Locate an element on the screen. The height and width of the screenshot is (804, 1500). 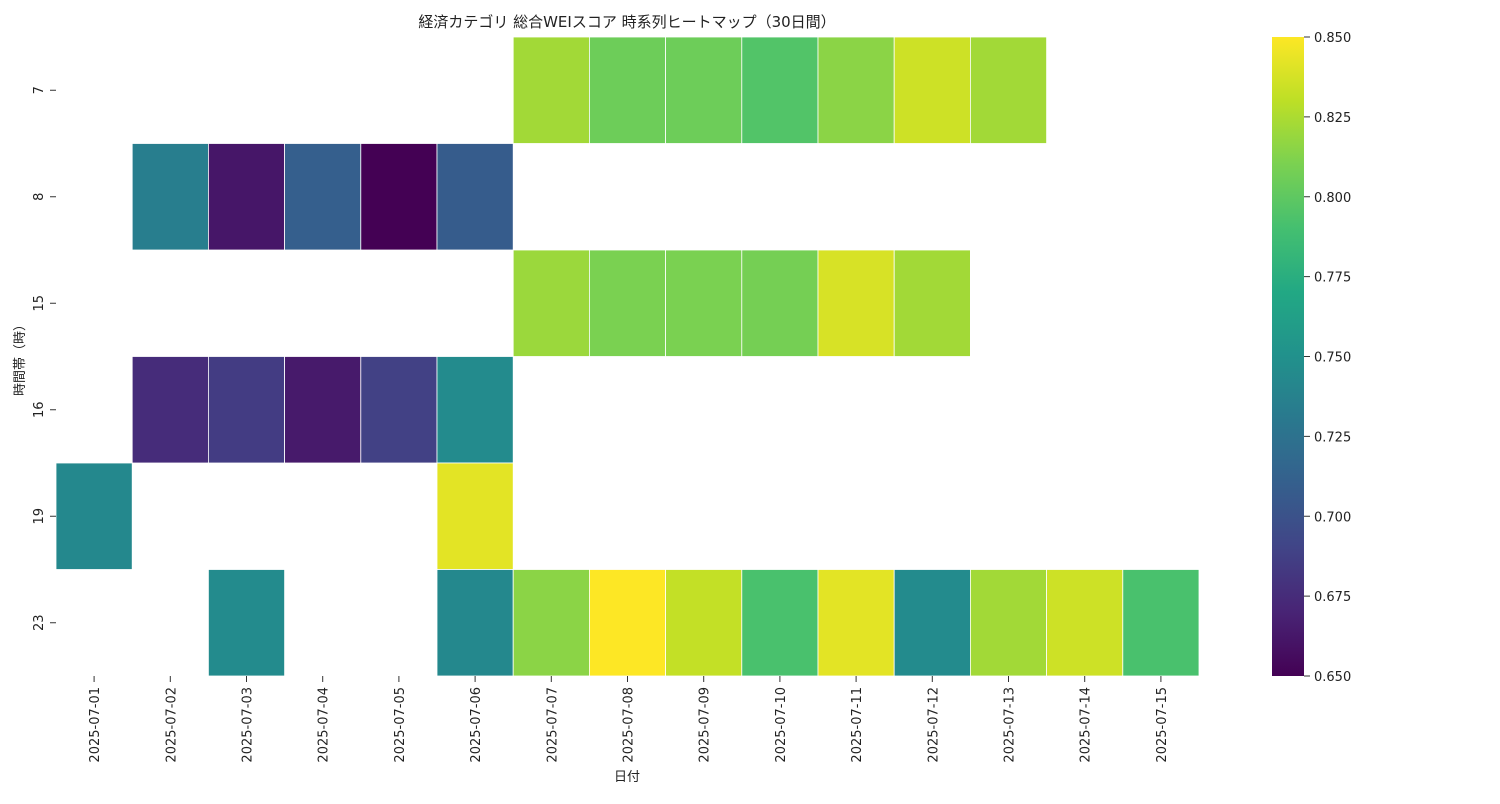
x-tick-label: 2025-07-13 is located at coordinates (1010, 725).